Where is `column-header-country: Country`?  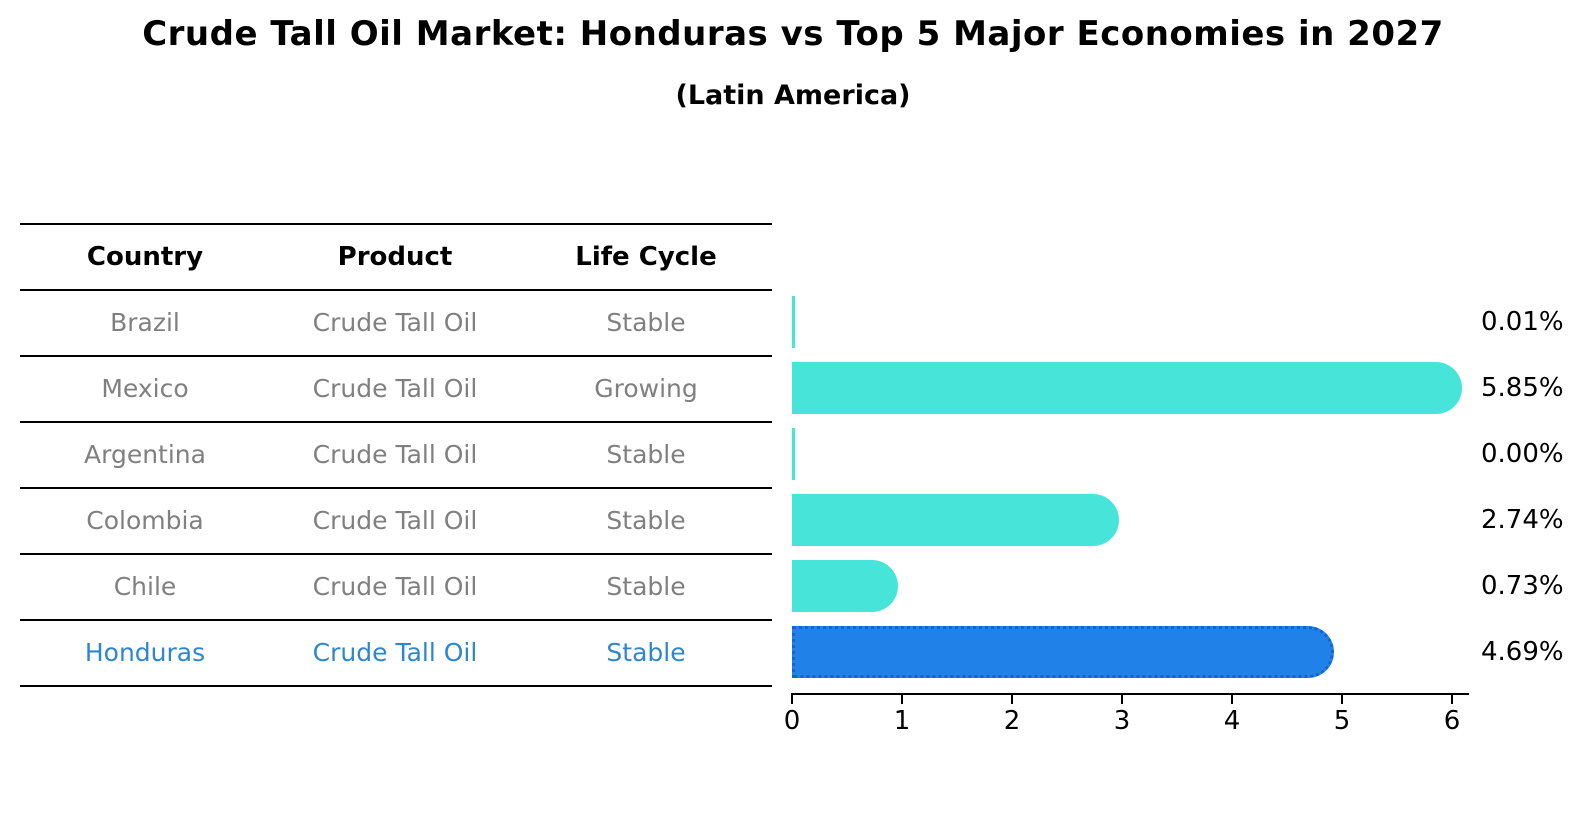
column-header-country: Country is located at coordinates (145, 257).